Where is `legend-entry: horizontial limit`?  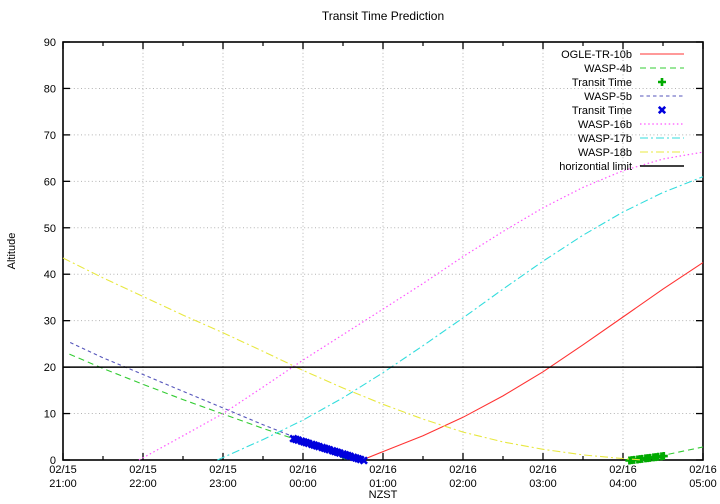
legend-entry: horizontial limit is located at coordinates (621, 167).